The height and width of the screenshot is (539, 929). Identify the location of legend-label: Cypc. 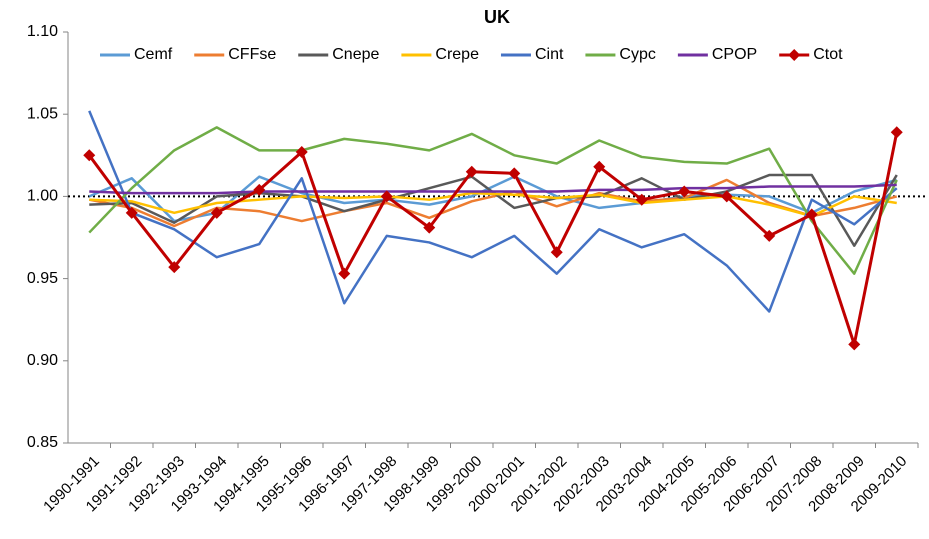
(637, 54).